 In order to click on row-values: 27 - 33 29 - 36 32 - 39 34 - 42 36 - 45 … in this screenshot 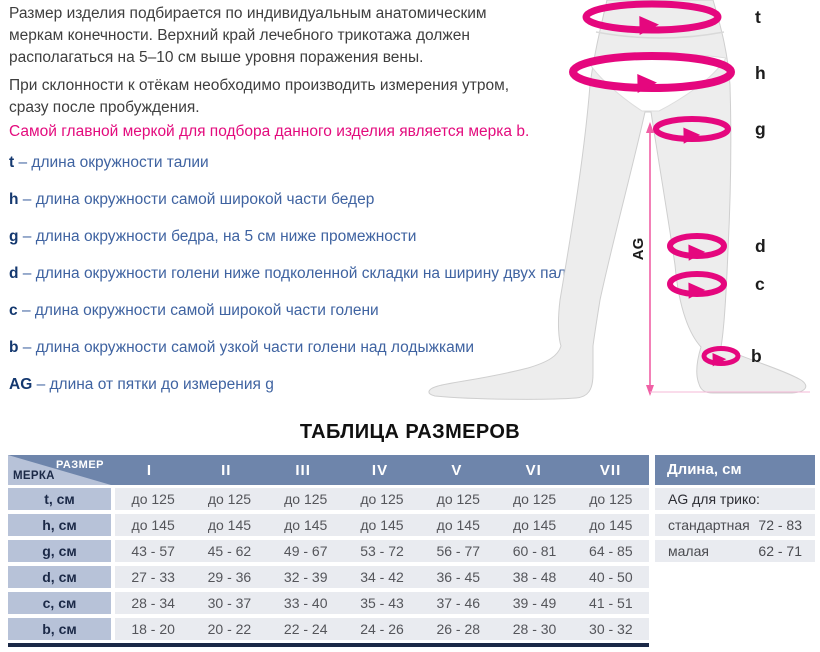, I will do `click(382, 577)`.